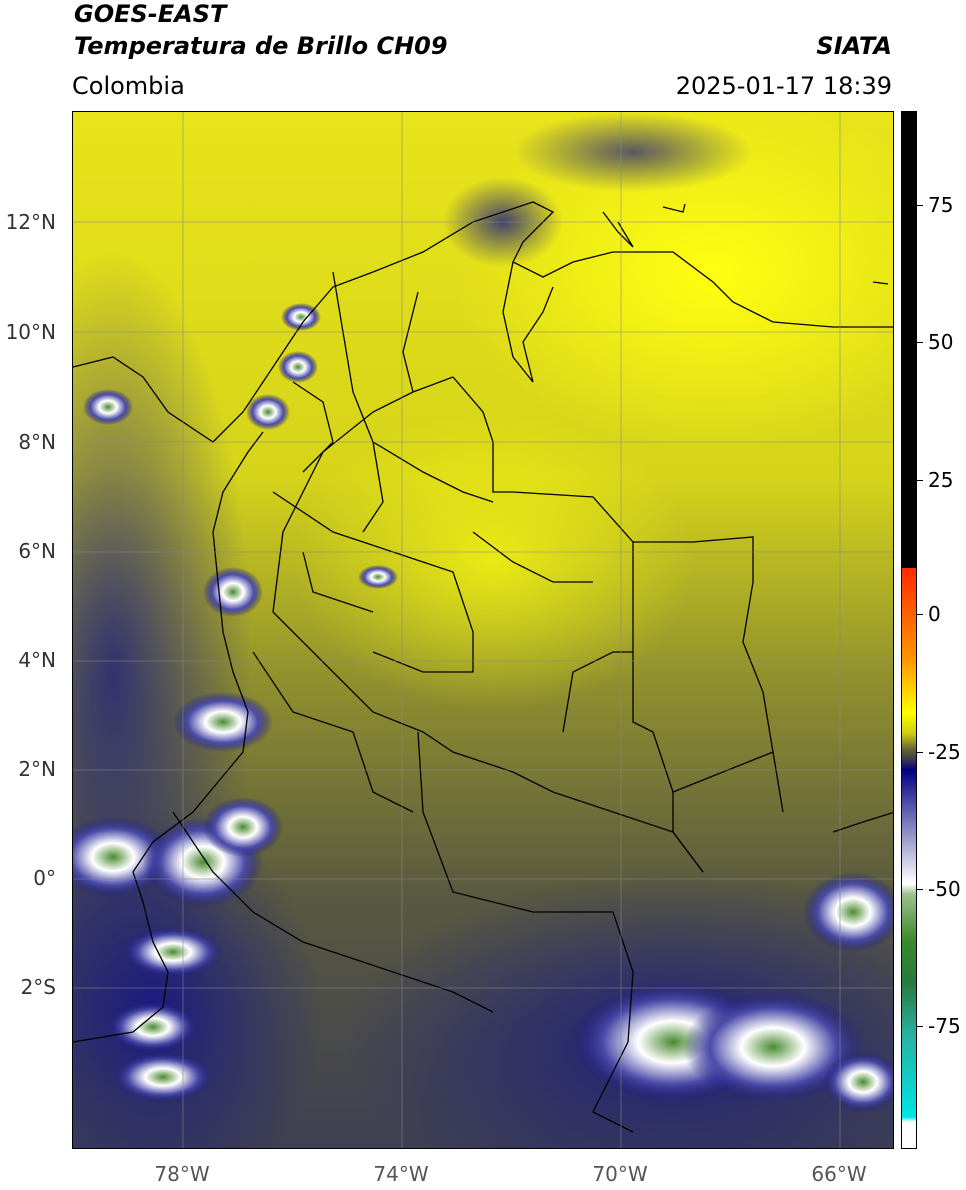 This screenshot has height=1190, width=966. Describe the element at coordinates (839, 1174) in the screenshot. I see `lon-label: 66°W` at that location.